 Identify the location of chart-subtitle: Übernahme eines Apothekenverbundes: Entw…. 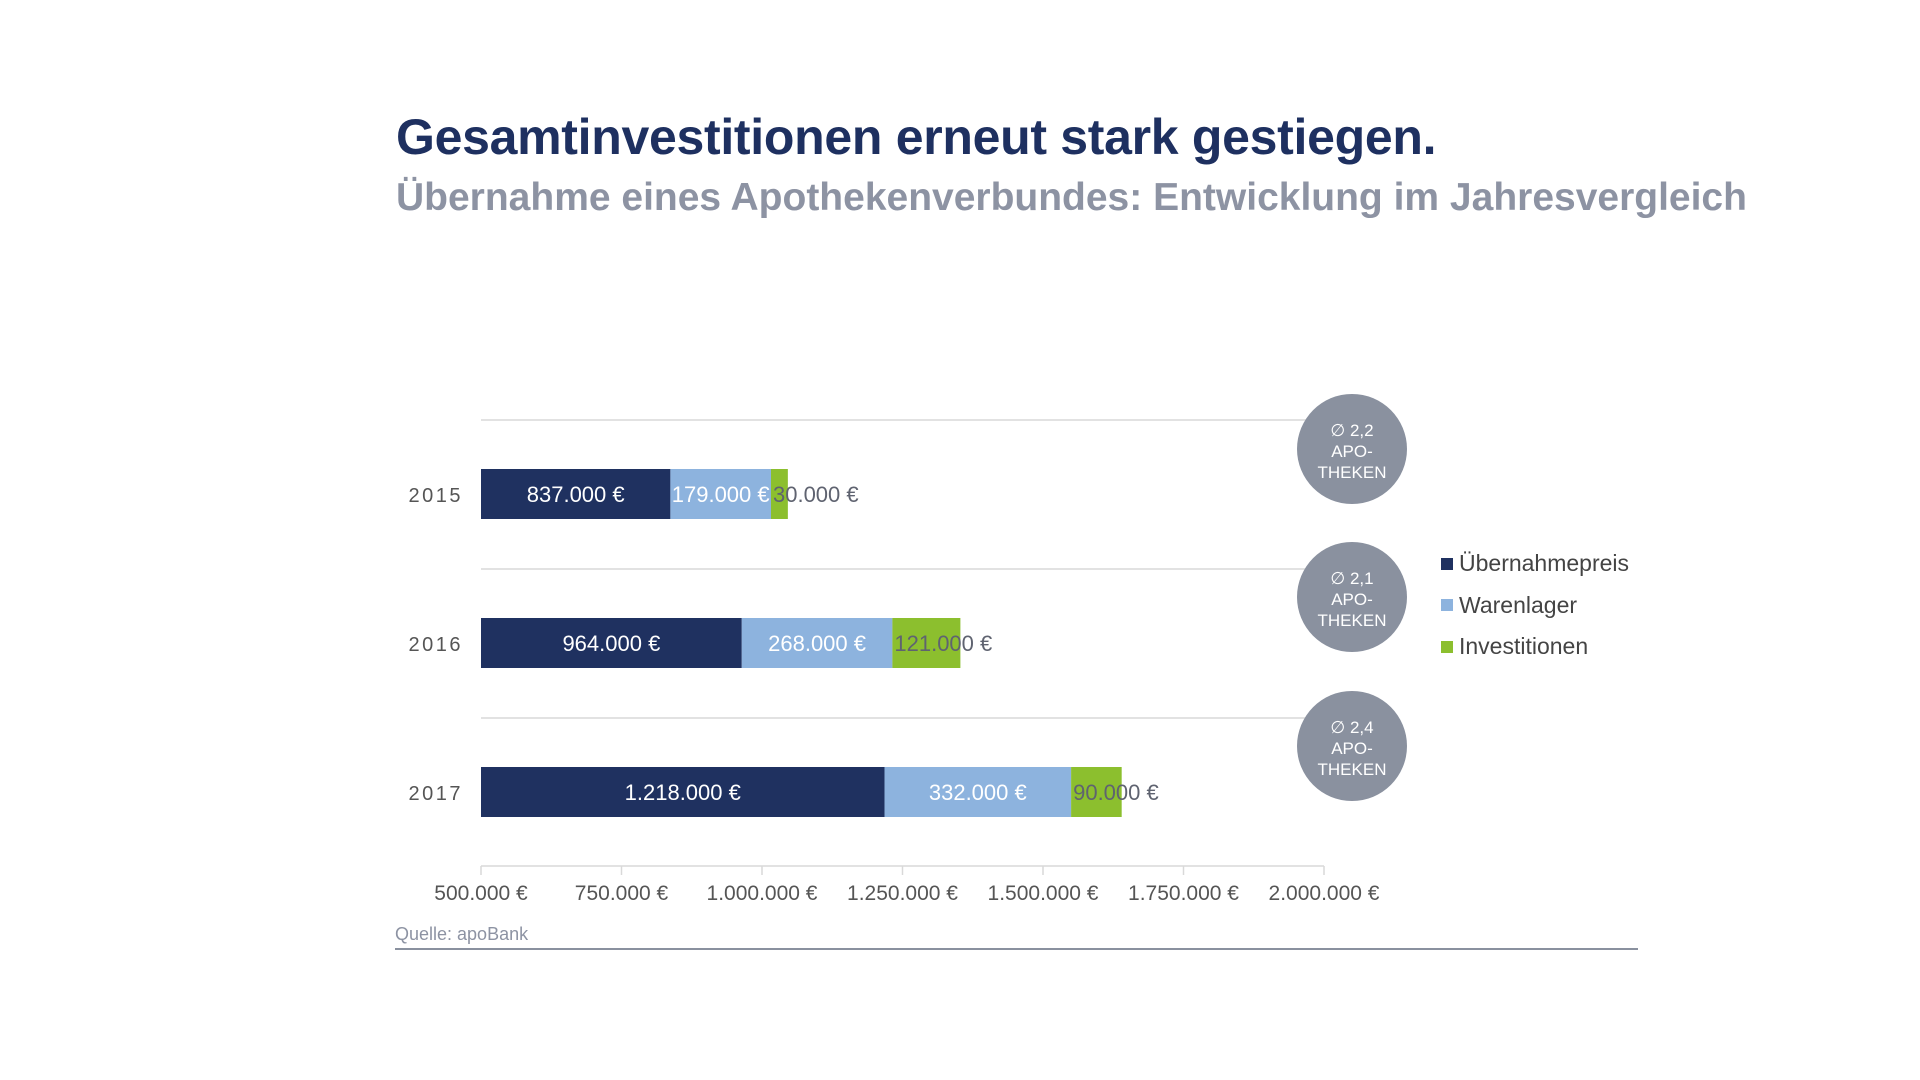
(1071, 197).